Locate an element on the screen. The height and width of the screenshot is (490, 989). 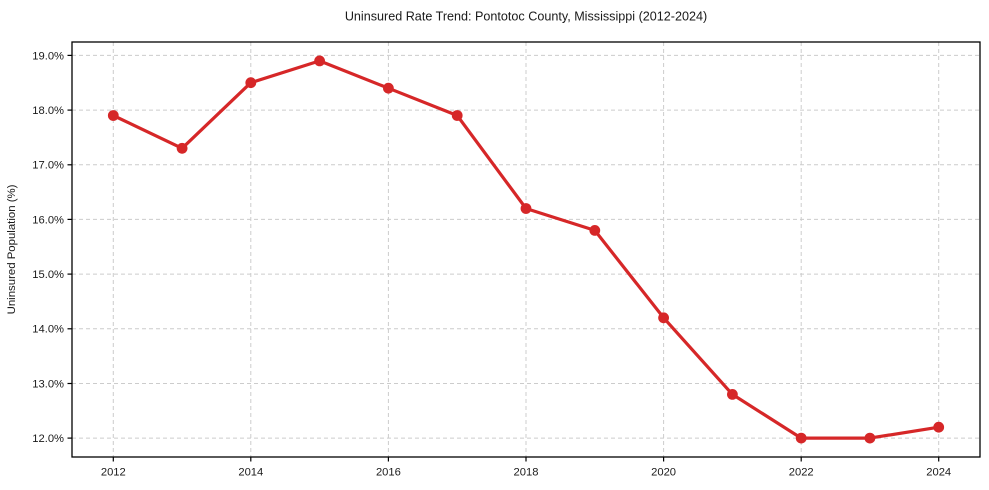
x-tick-label: 2014 is located at coordinates (250, 473).